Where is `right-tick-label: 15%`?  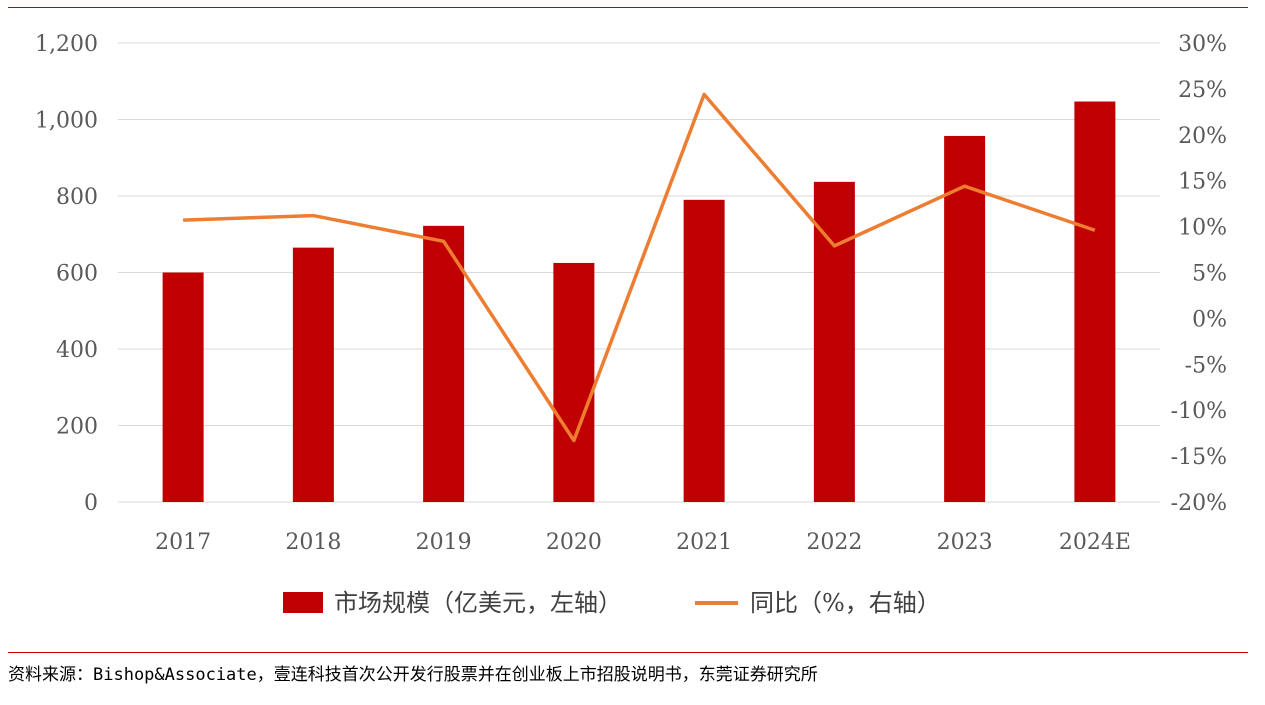
right-tick-label: 15% is located at coordinates (1202, 182).